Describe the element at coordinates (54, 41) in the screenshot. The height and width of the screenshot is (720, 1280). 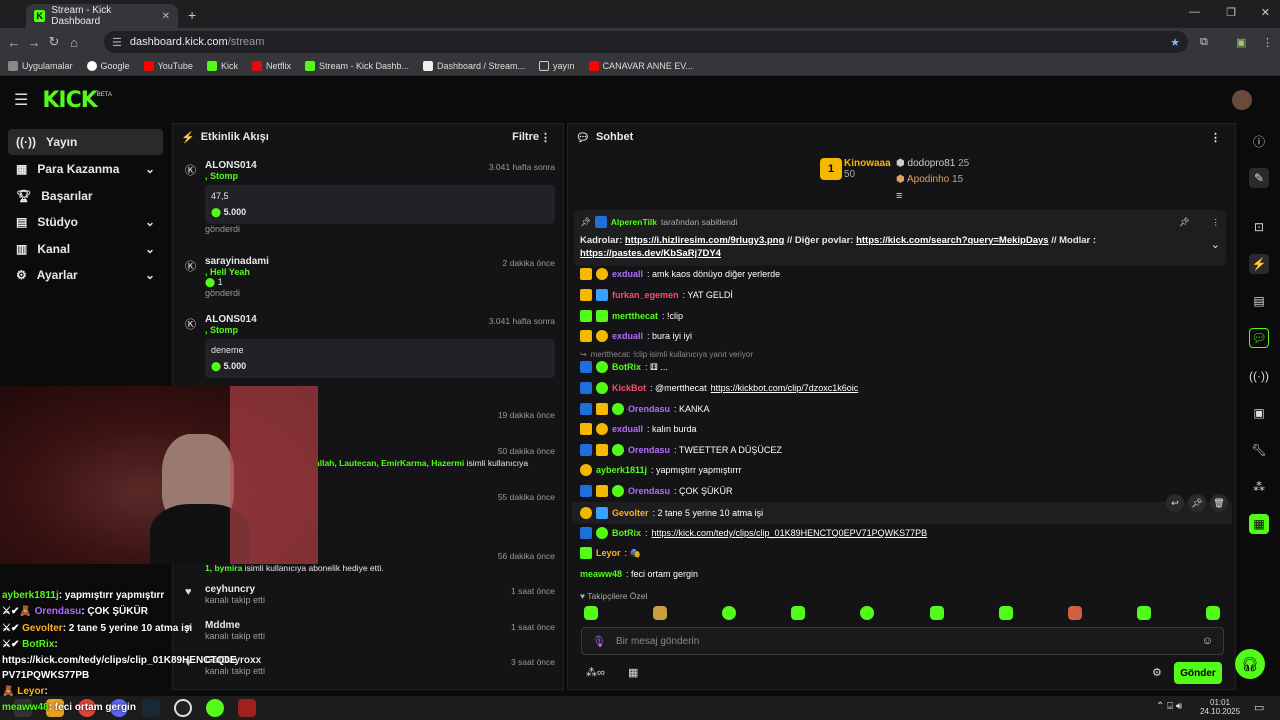
I see `reload-icon: ↻` at that location.